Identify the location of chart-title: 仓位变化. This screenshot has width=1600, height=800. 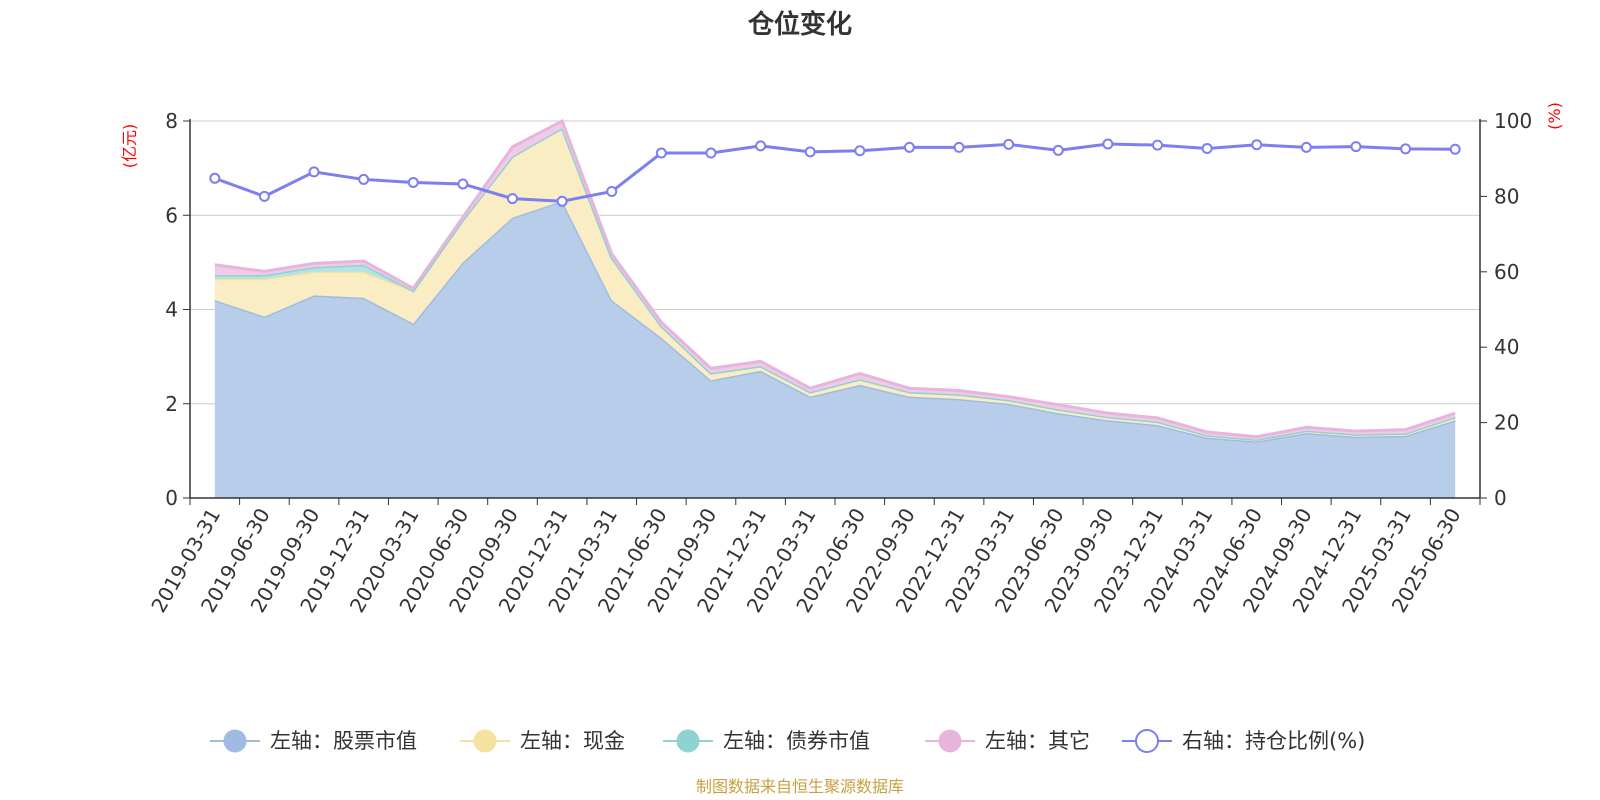
(799, 24).